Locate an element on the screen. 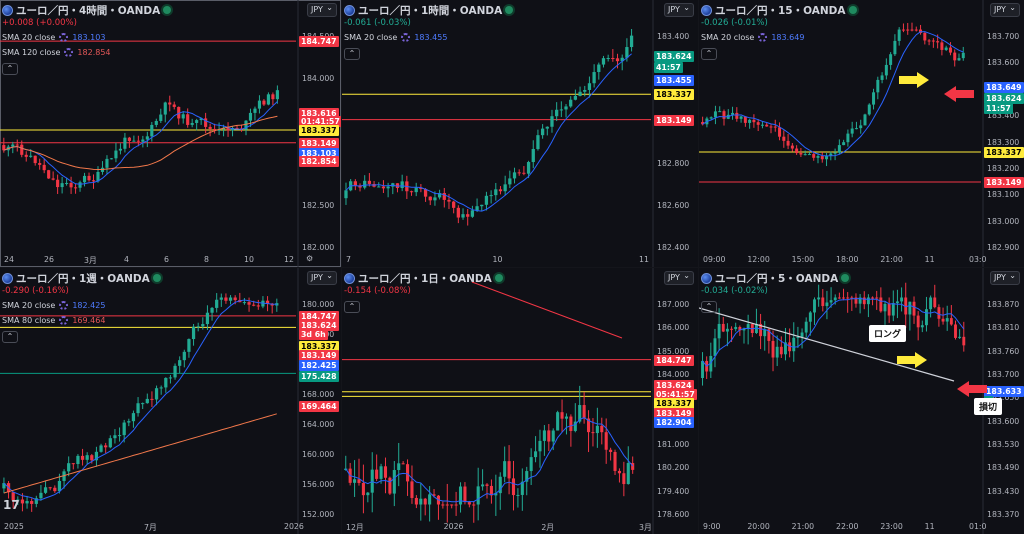 Image resolution: width=1024 pixels, height=534 pixels. symbol-title: ユーロ／円・15・OANDA is located at coordinates (780, 10).